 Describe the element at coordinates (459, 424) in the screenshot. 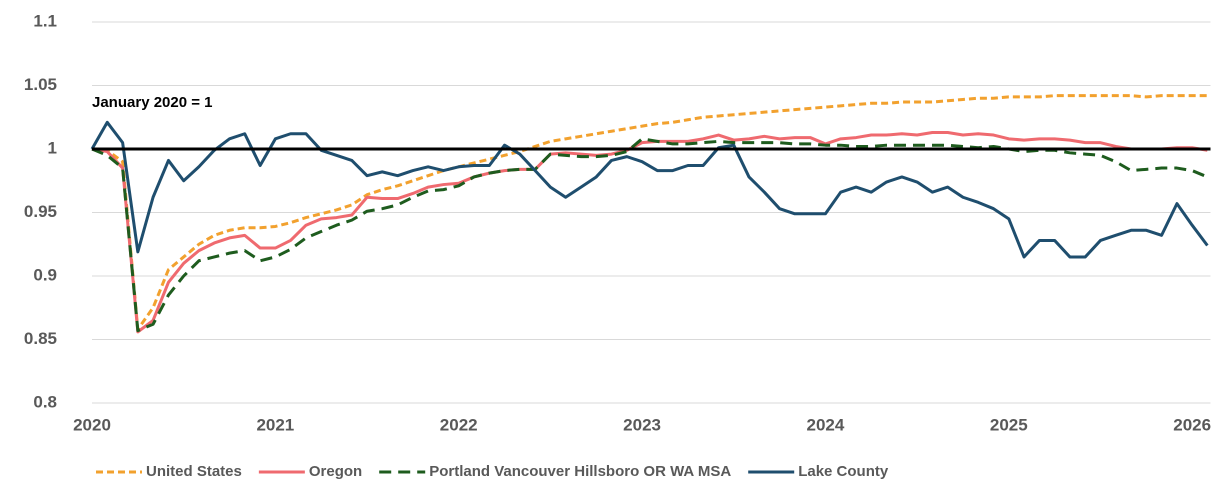

I see `x-tick-label: 2022` at that location.